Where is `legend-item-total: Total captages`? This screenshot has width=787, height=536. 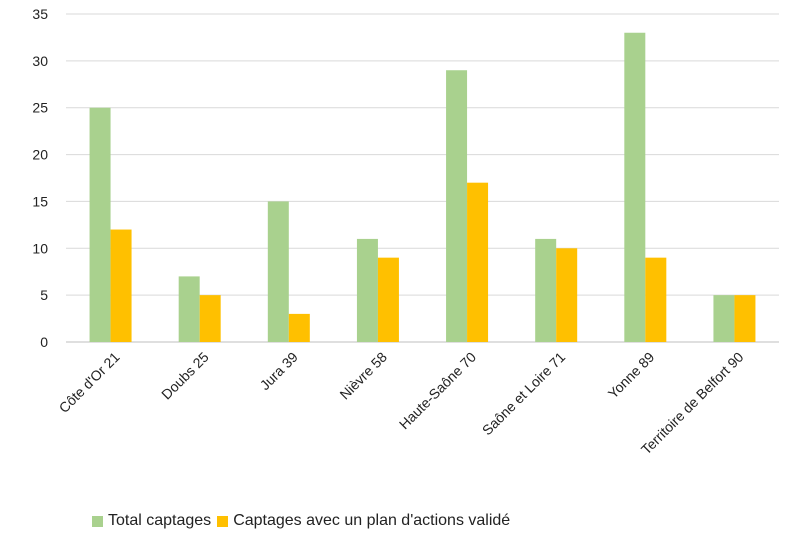
legend-item-total: Total captages is located at coordinates (151, 521).